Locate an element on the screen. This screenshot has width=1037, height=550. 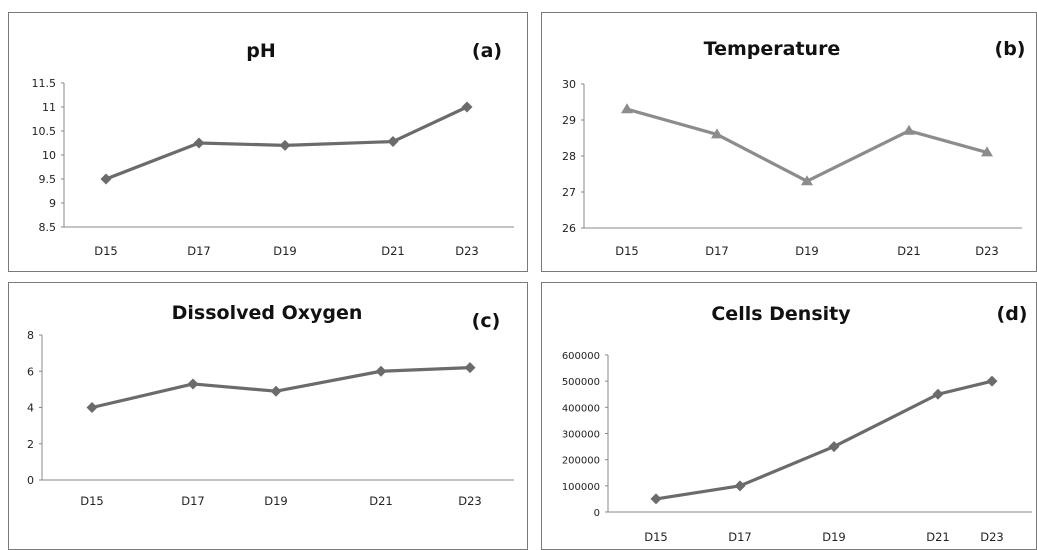
y-tick-label: 27 is located at coordinates (569, 192).